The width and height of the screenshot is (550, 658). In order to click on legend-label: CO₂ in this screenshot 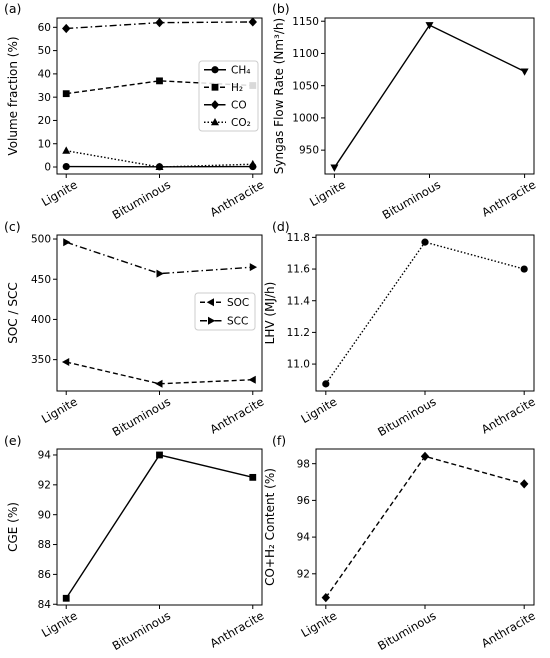, I will do `click(241, 123)`.